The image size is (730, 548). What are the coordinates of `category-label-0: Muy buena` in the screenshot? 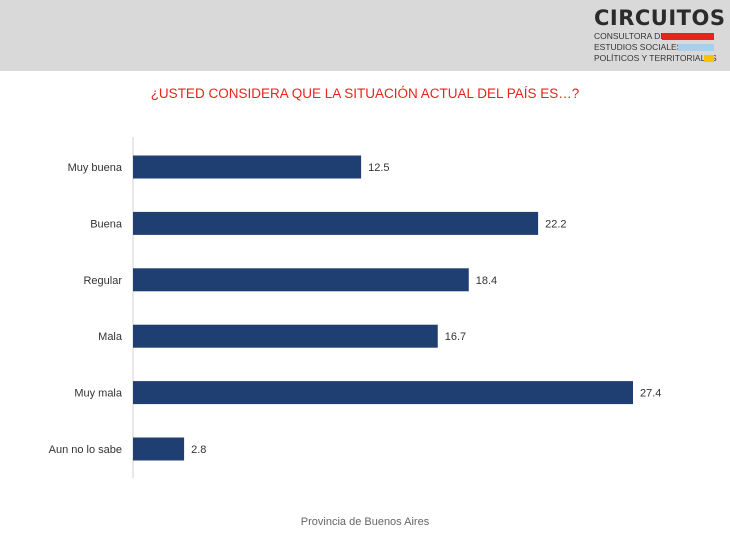 It's located at (95, 168).